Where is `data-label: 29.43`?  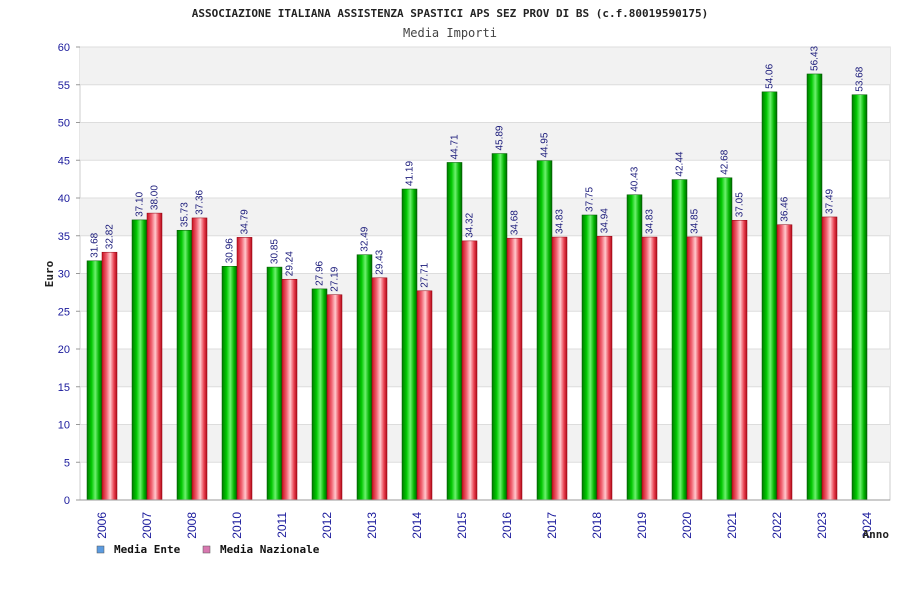
data-label: 29.43 is located at coordinates (380, 261).